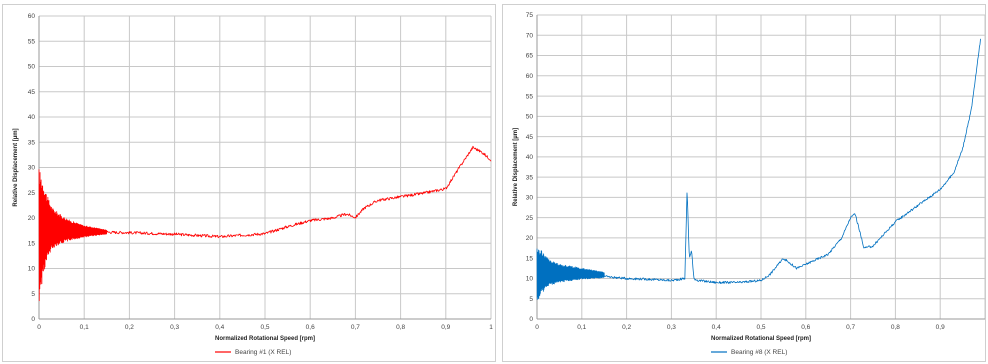 The height and width of the screenshot is (364, 988). I want to click on legend-label: Bearing #1 (X REL), so click(263, 352).